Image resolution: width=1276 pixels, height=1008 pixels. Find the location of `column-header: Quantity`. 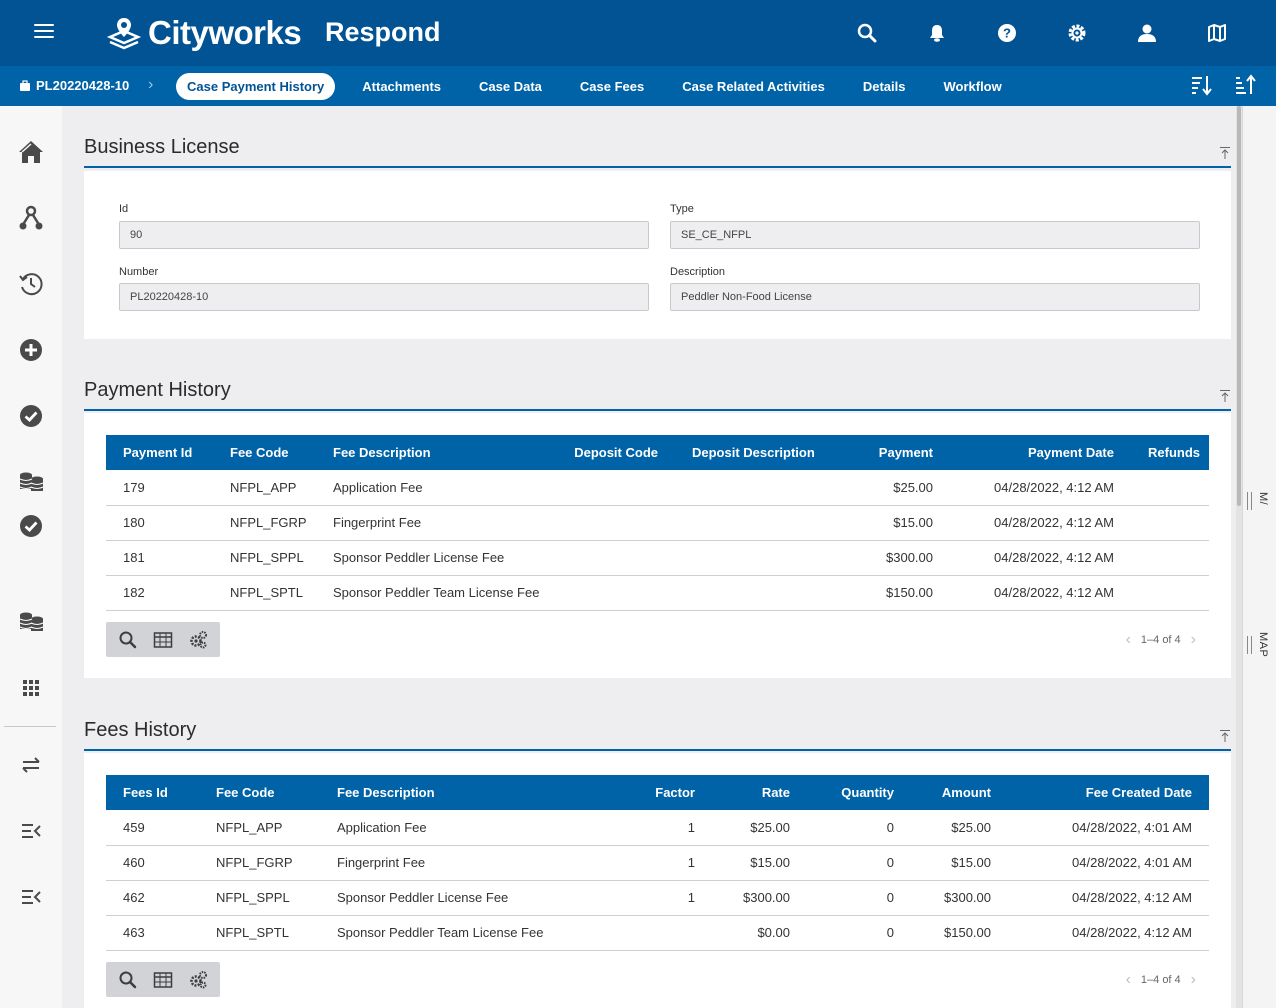

column-header: Quantity is located at coordinates (867, 792).